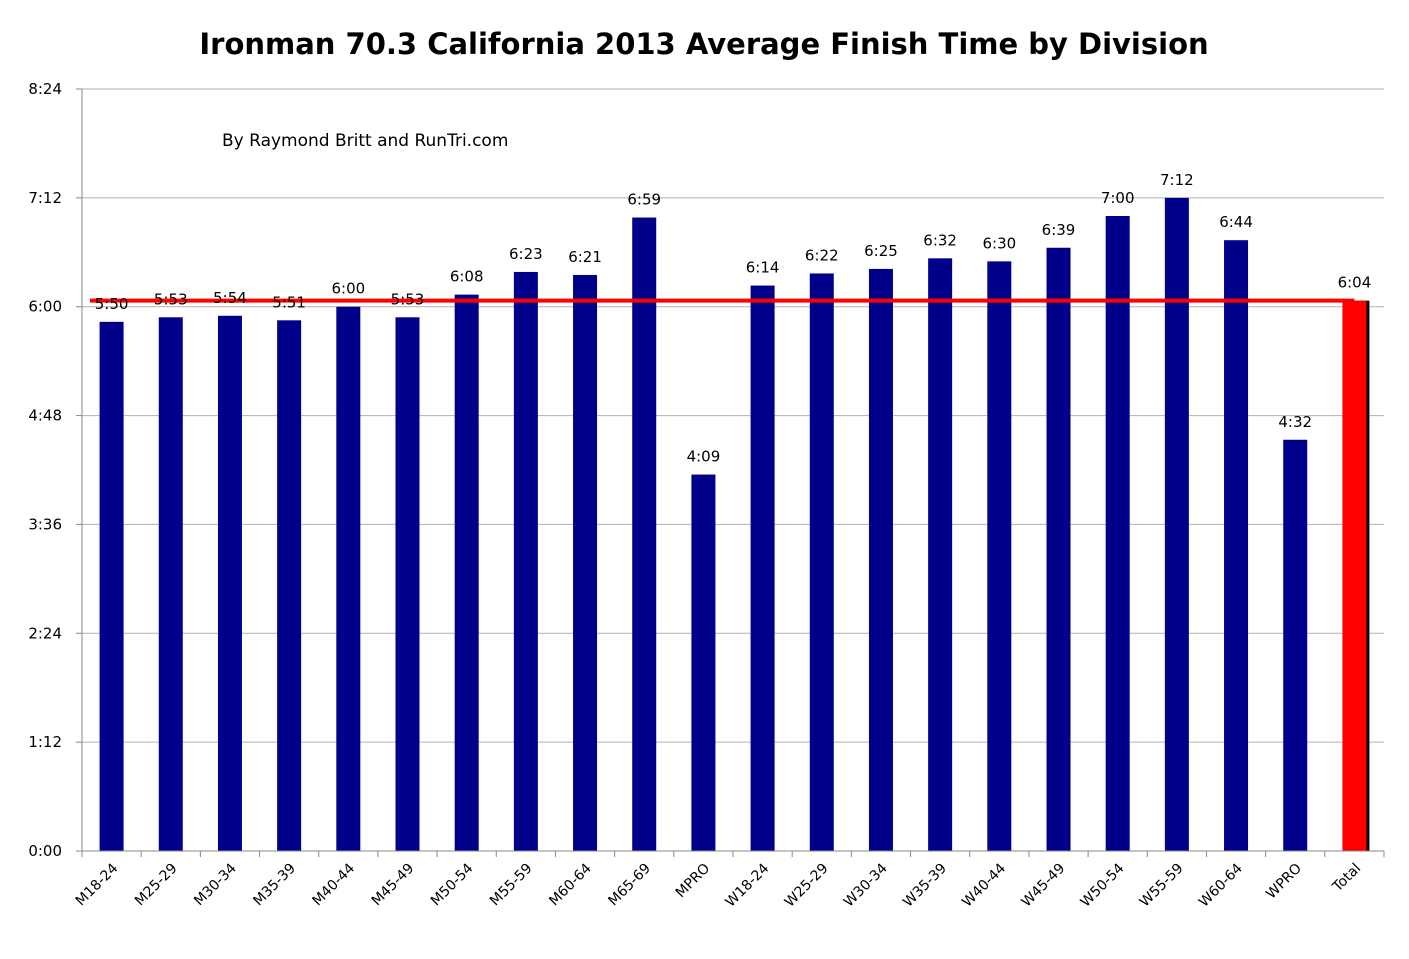  I want to click on x-tick-label: M45-49, so click(393, 885).